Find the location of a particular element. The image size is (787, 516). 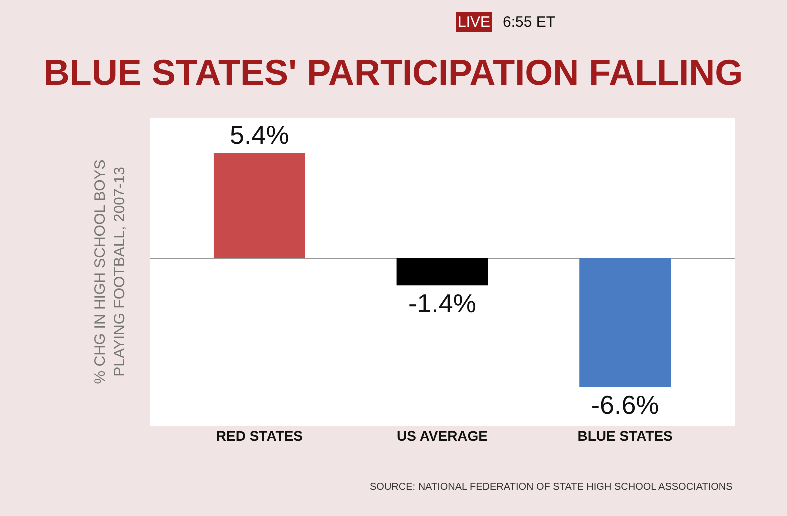

chart-title: BLUE STATES' PARTICIPATION FALLING is located at coordinates (394, 72).